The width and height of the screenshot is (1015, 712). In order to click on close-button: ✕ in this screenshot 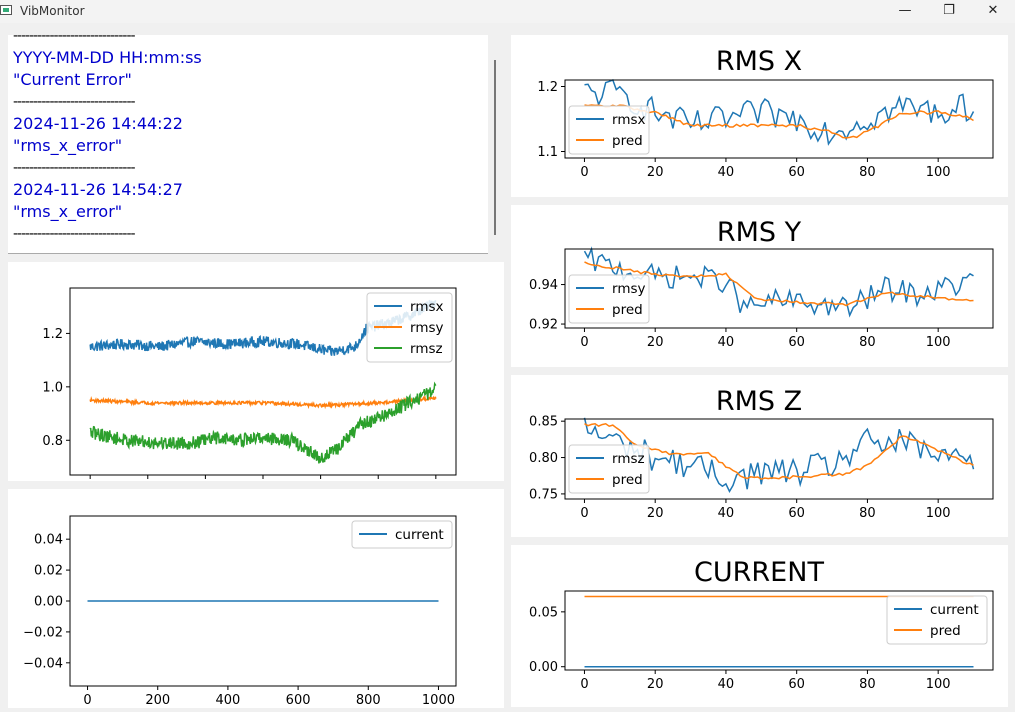, I will do `click(993, 10)`.